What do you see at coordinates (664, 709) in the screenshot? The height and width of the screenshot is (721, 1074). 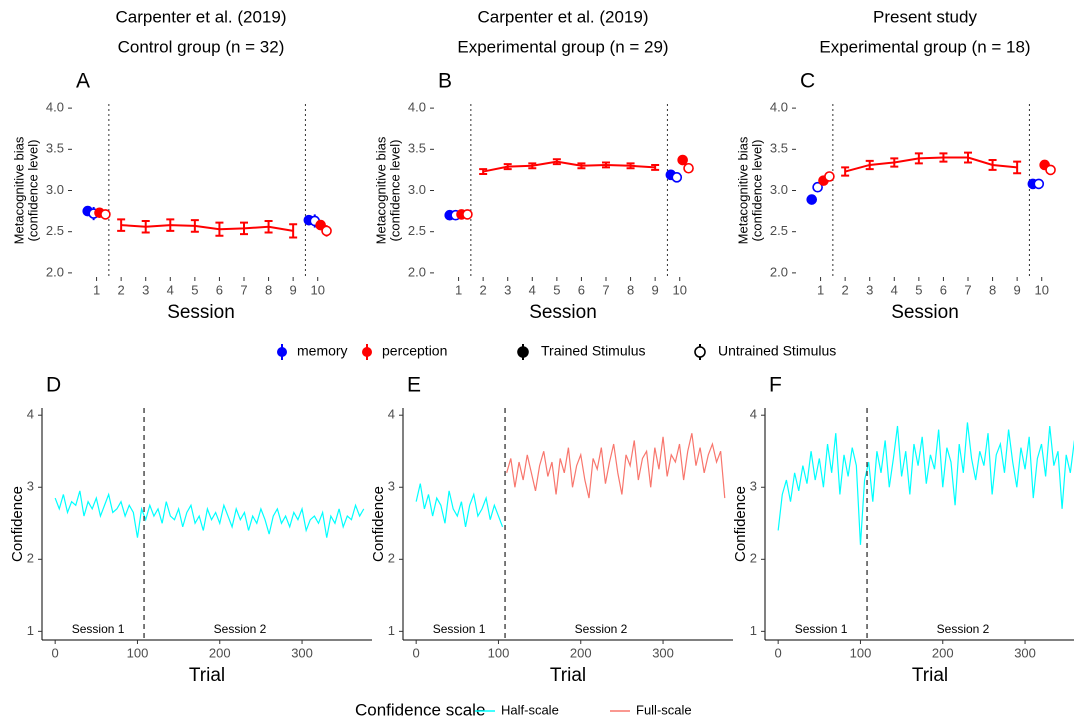 I see `legend-label: Full-scale` at bounding box center [664, 709].